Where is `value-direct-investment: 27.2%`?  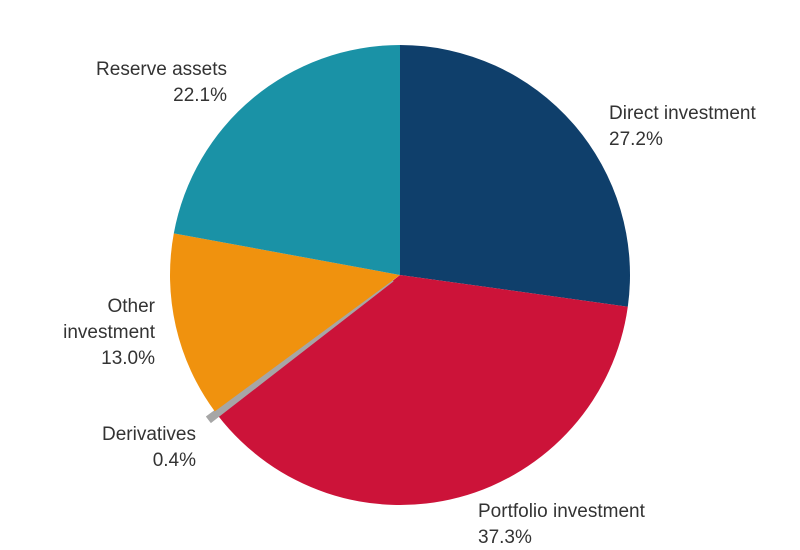 value-direct-investment: 27.2% is located at coordinates (636, 139).